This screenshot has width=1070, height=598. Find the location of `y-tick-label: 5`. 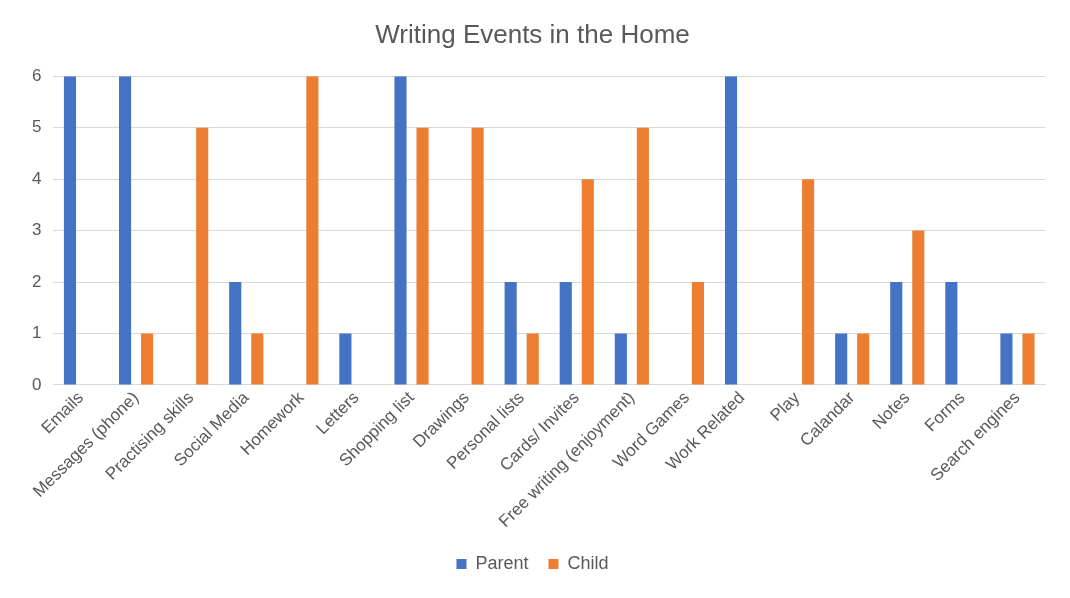

y-tick-label: 5 is located at coordinates (36, 127).